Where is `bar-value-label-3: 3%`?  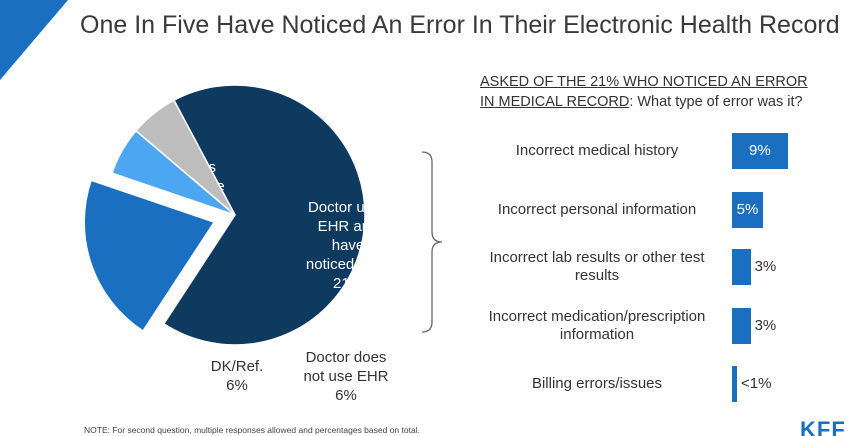
bar-value-label-3: 3% is located at coordinates (765, 325).